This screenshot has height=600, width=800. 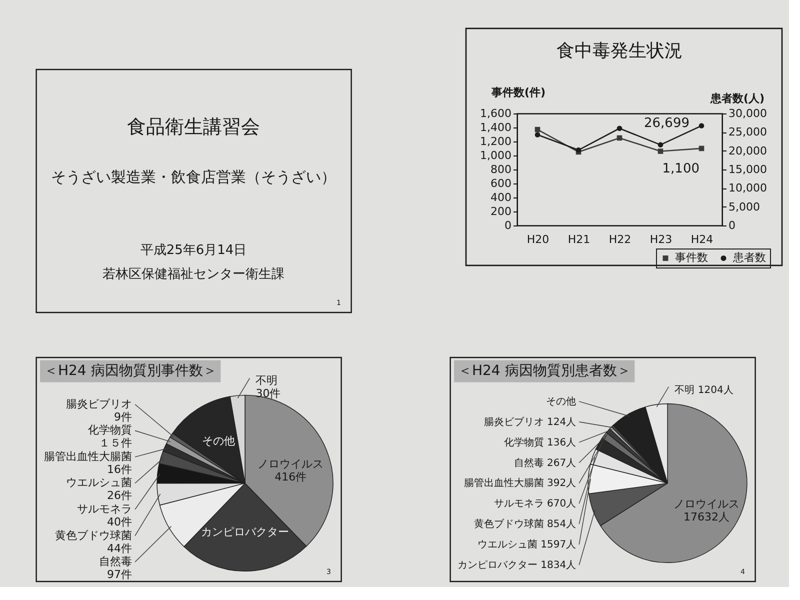 What do you see at coordinates (501, 183) in the screenshot?
I see `y-tick-label: 600` at bounding box center [501, 183].